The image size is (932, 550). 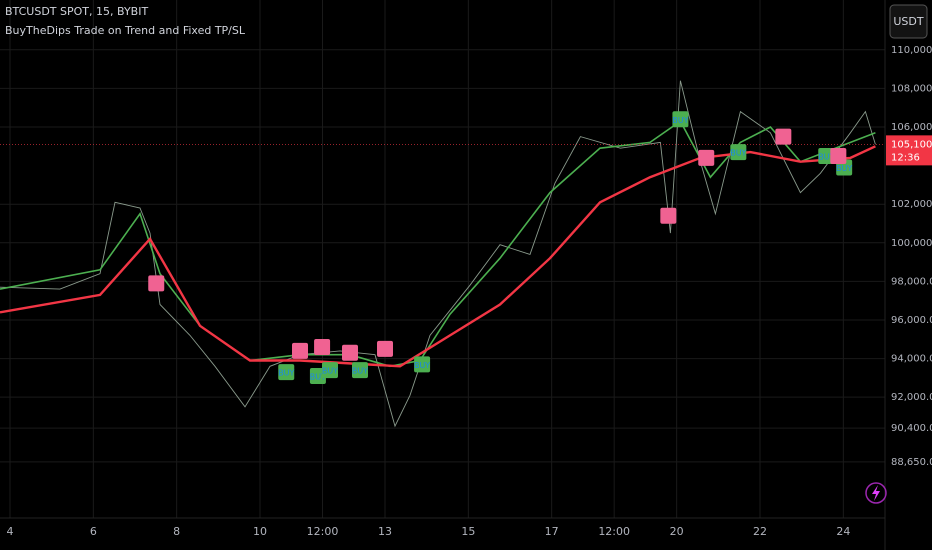 What do you see at coordinates (905, 157) in the screenshot?
I see `countdown: 12:36` at bounding box center [905, 157].